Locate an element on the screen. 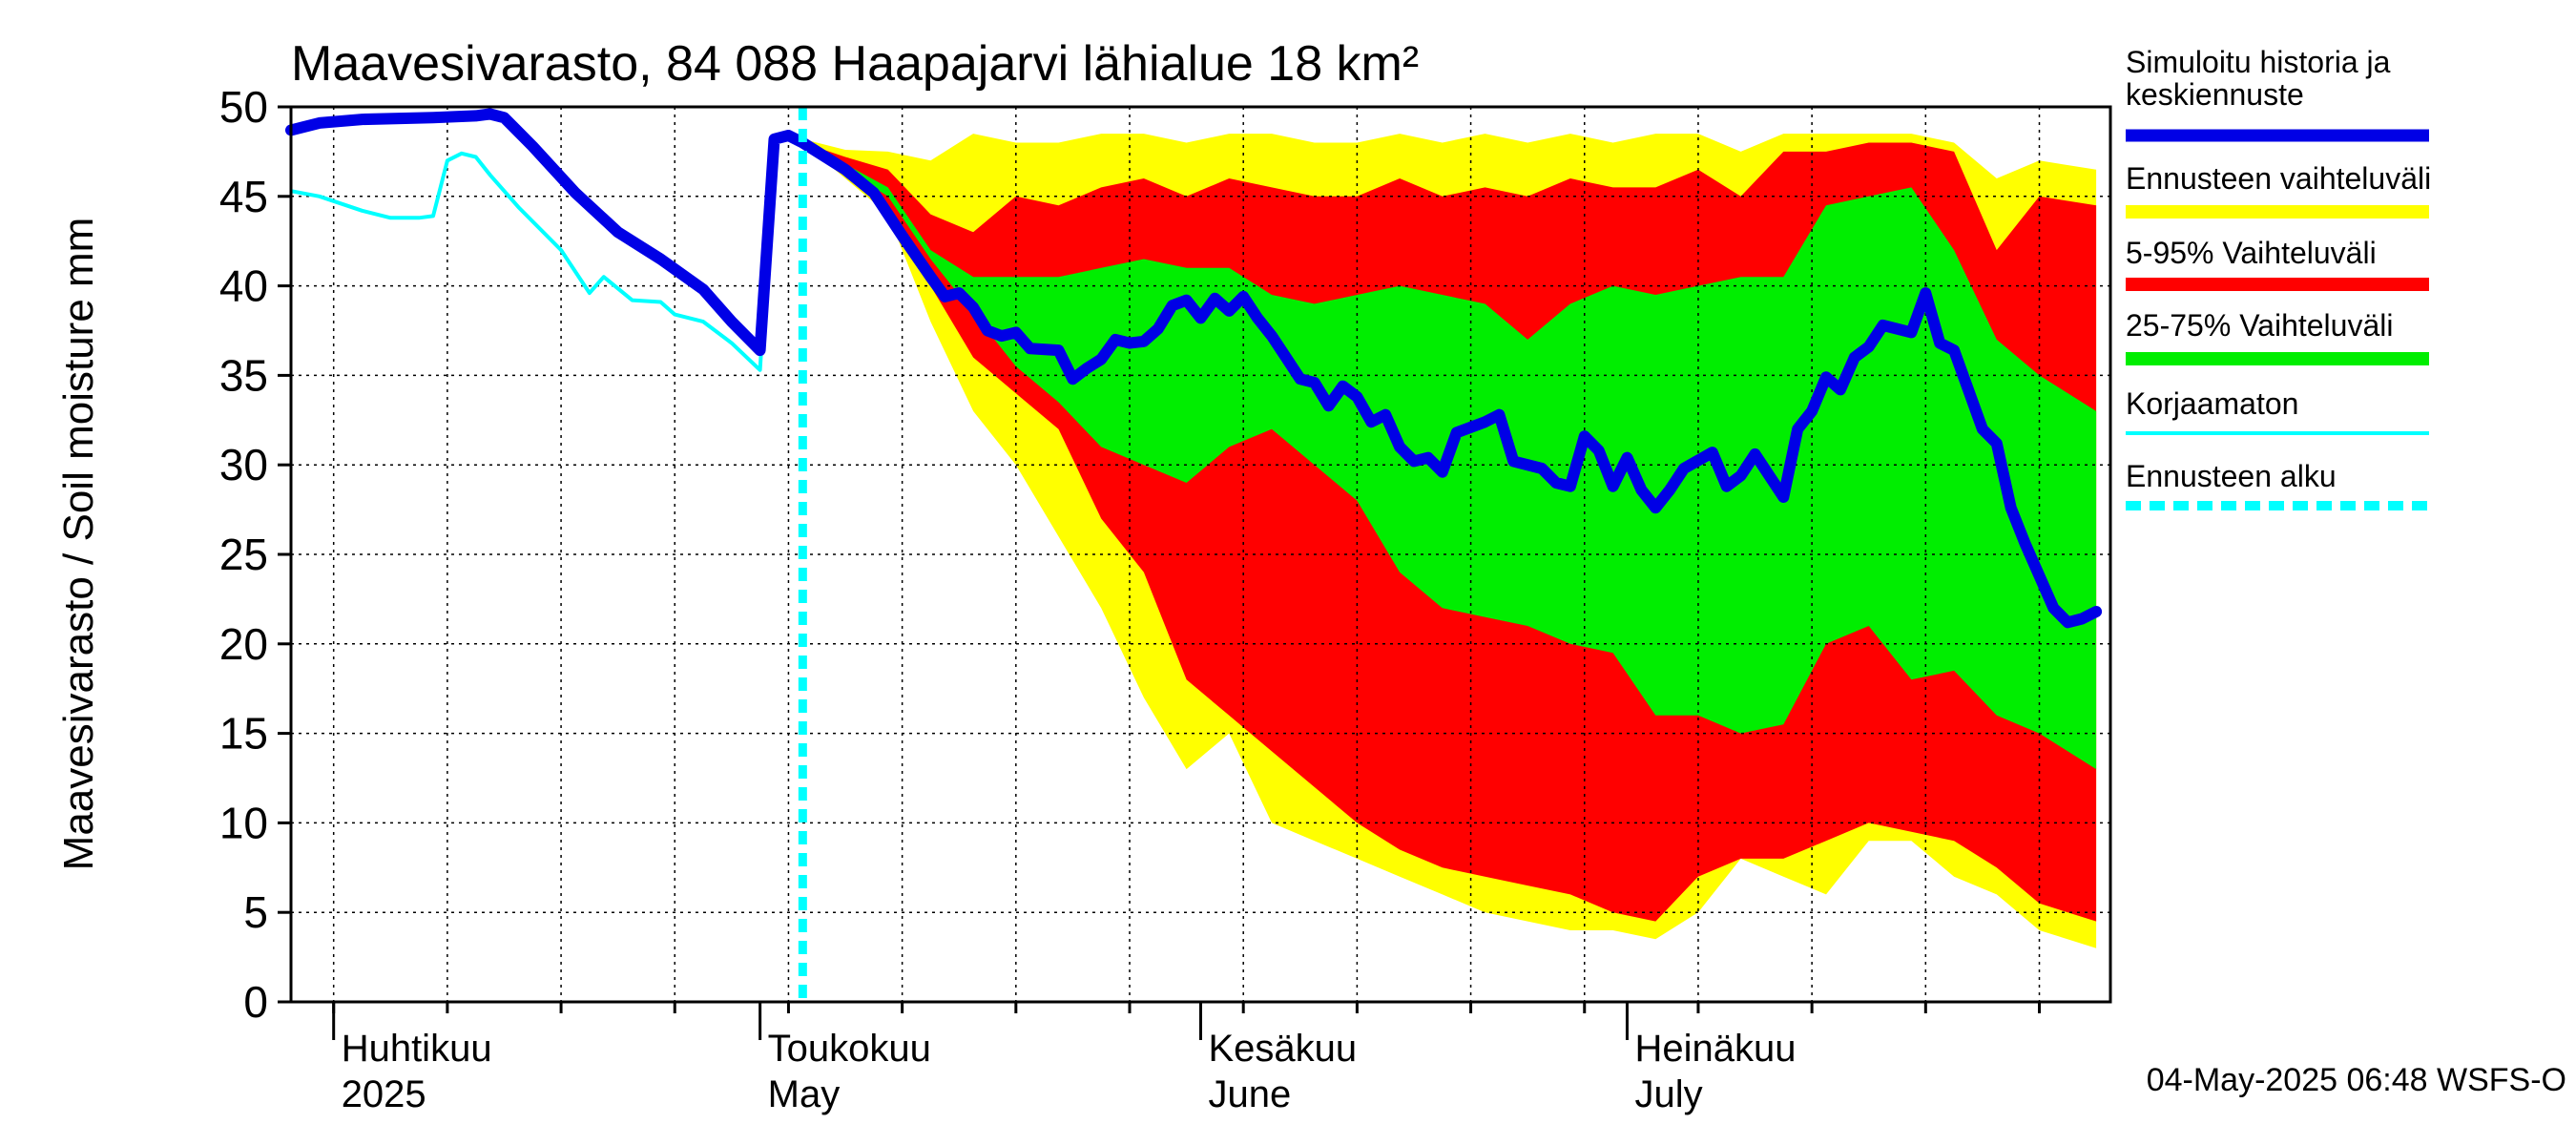 Image resolution: width=2576 pixels, height=1145 pixels. legend-label: Ennusteen alku is located at coordinates (2231, 476).